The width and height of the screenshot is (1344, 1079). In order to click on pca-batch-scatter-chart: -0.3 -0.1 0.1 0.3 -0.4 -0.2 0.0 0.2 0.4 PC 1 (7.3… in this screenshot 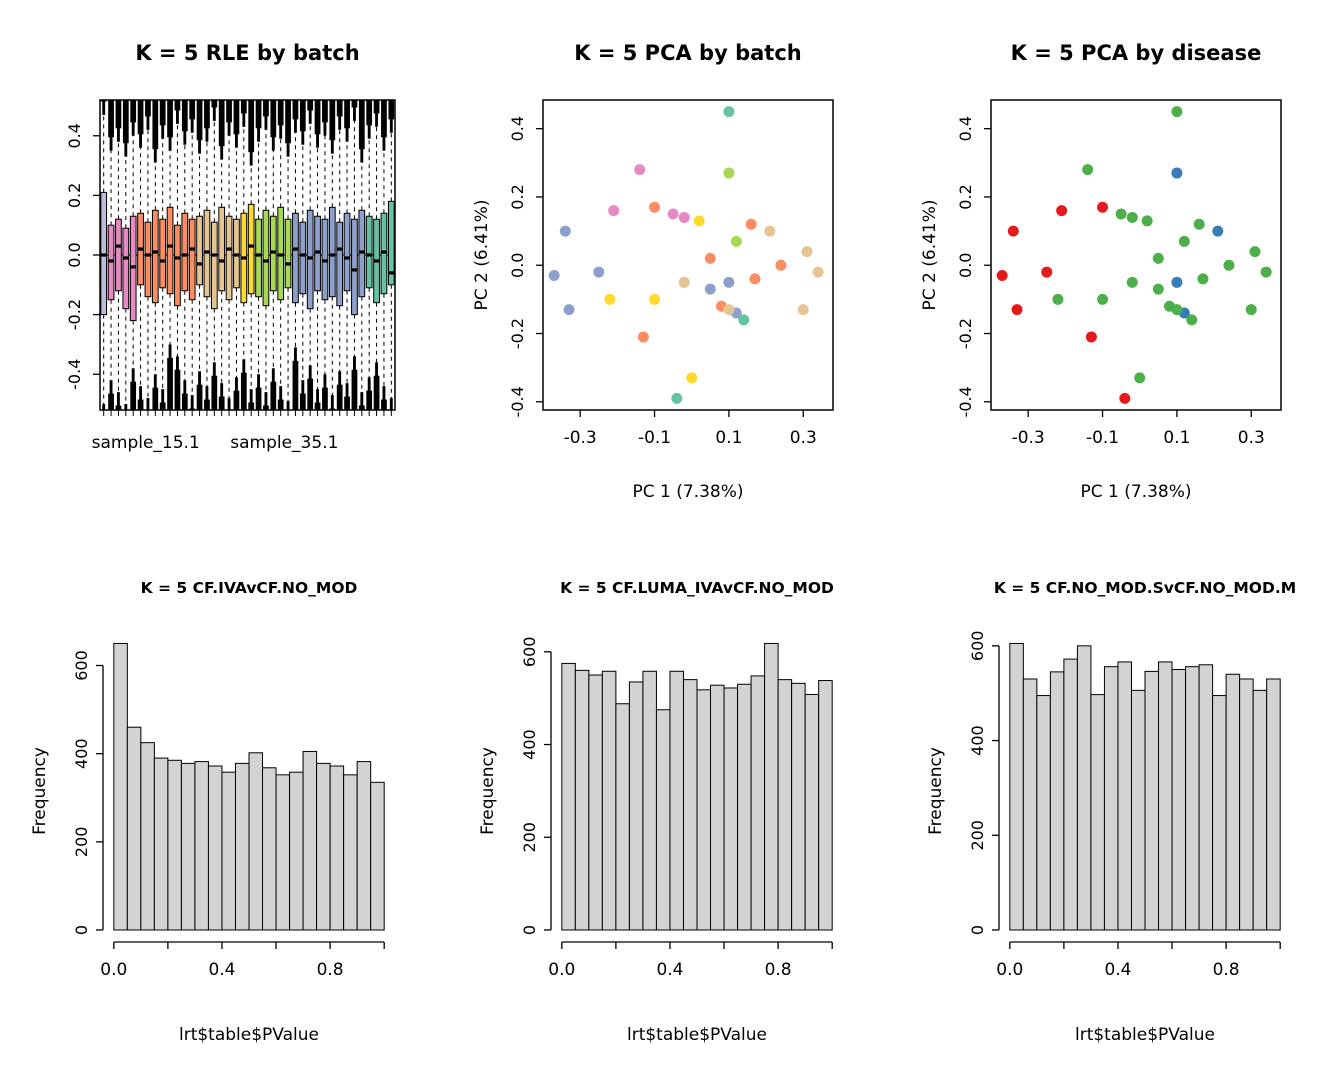, I will do `click(653, 271)`.